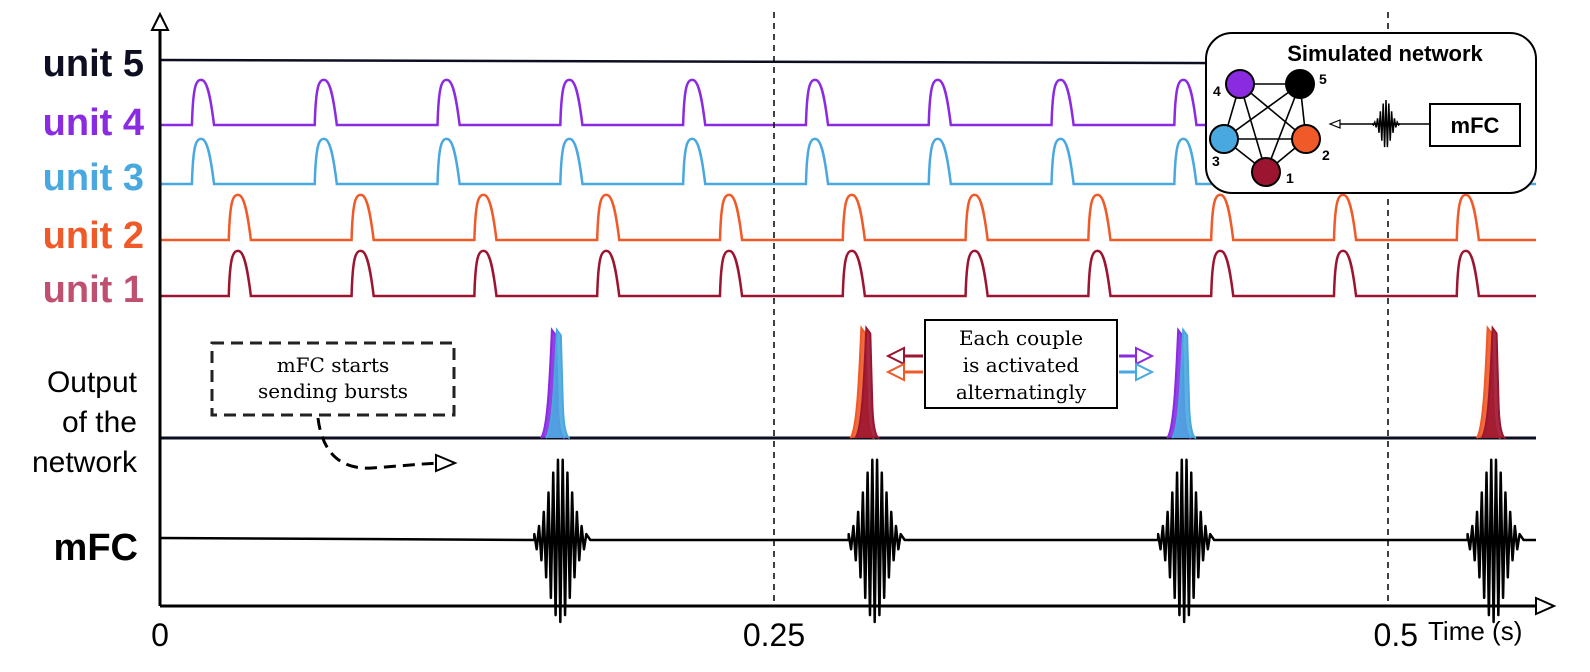  I want to click on inset-node-1-label: 1, so click(1290, 178).